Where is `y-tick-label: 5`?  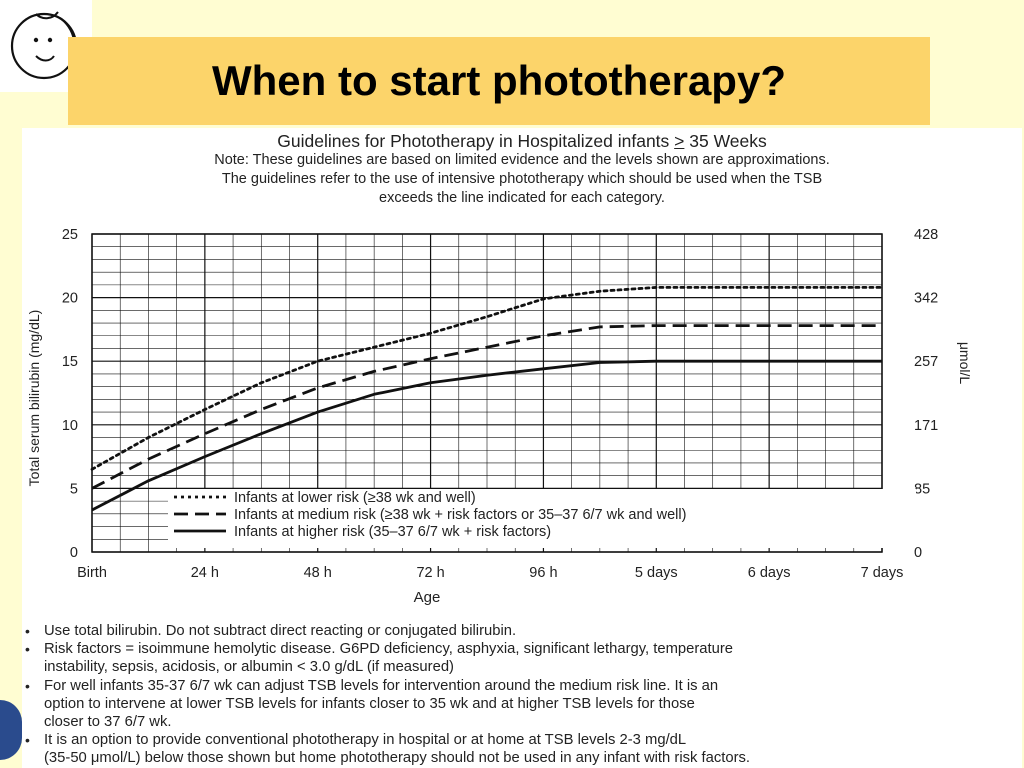
y-tick-label: 5 is located at coordinates (74, 489).